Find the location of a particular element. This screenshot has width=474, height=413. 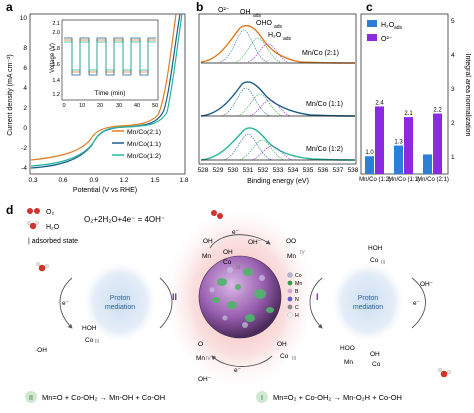

panel-c-yticks: 1 2 3 4 5 is located at coordinates (453, 89).